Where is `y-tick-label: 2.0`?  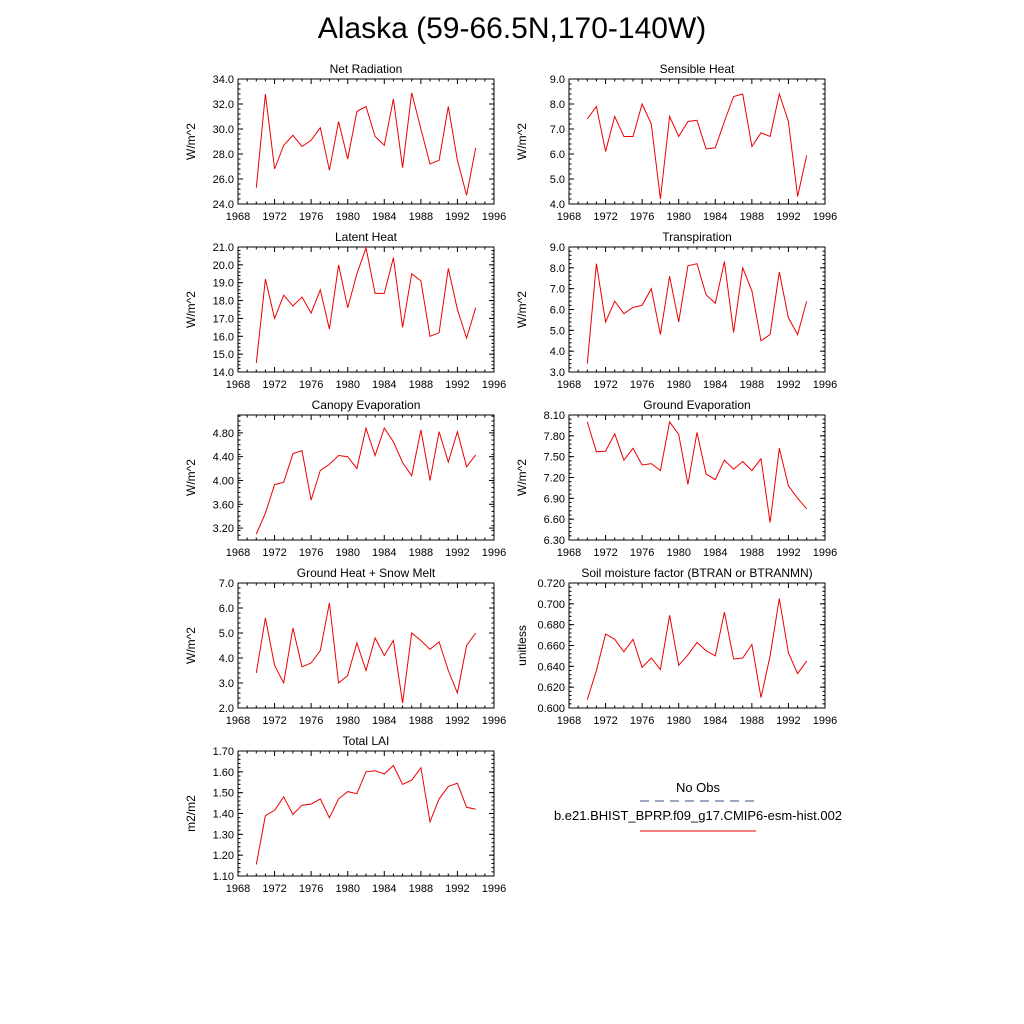
y-tick-label: 2.0 is located at coordinates (226, 709).